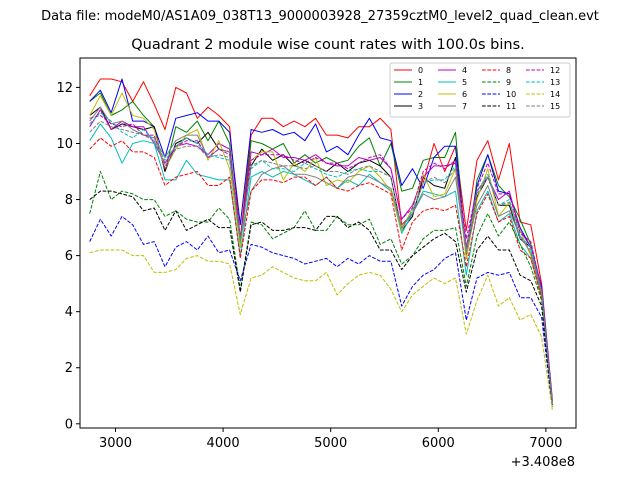 This screenshot has height=480, width=640. Describe the element at coordinates (438, 443) in the screenshot. I see `x-tick-label: 6000` at that location.